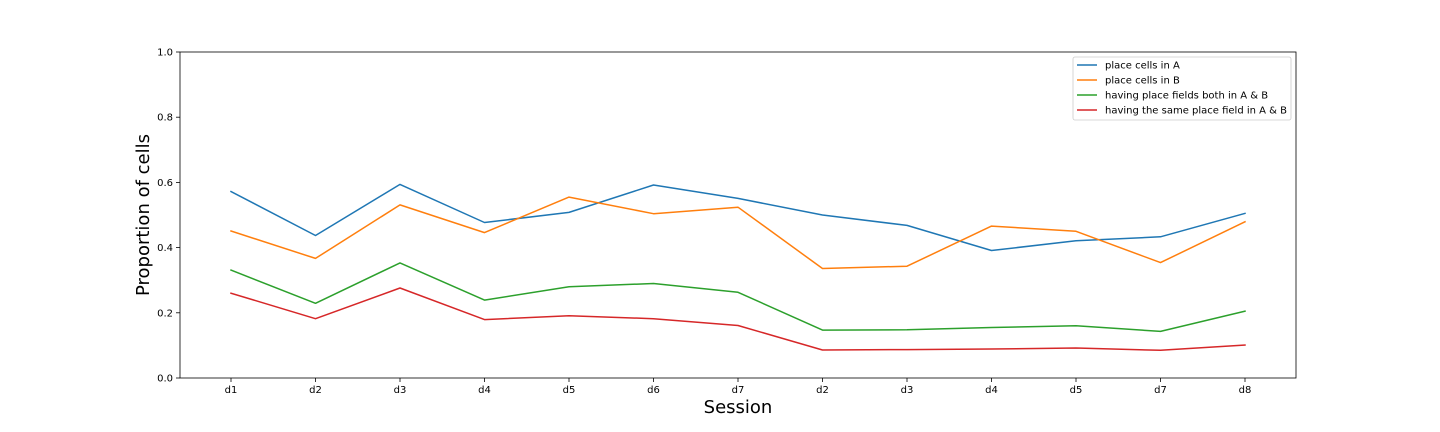 This screenshot has height=432, width=1440. I want to click on legend-box, so click(1182, 88).